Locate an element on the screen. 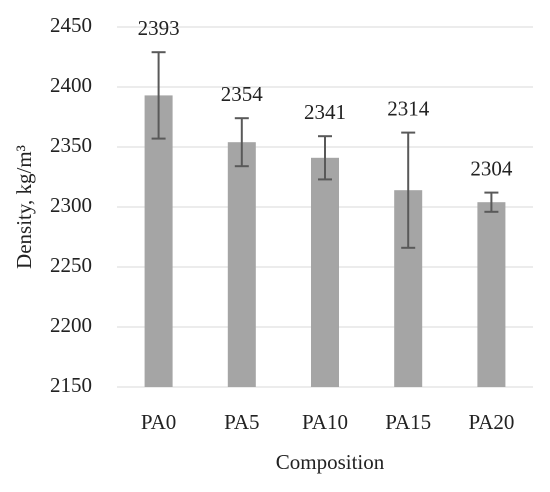  data-label: 2341 is located at coordinates (325, 112).